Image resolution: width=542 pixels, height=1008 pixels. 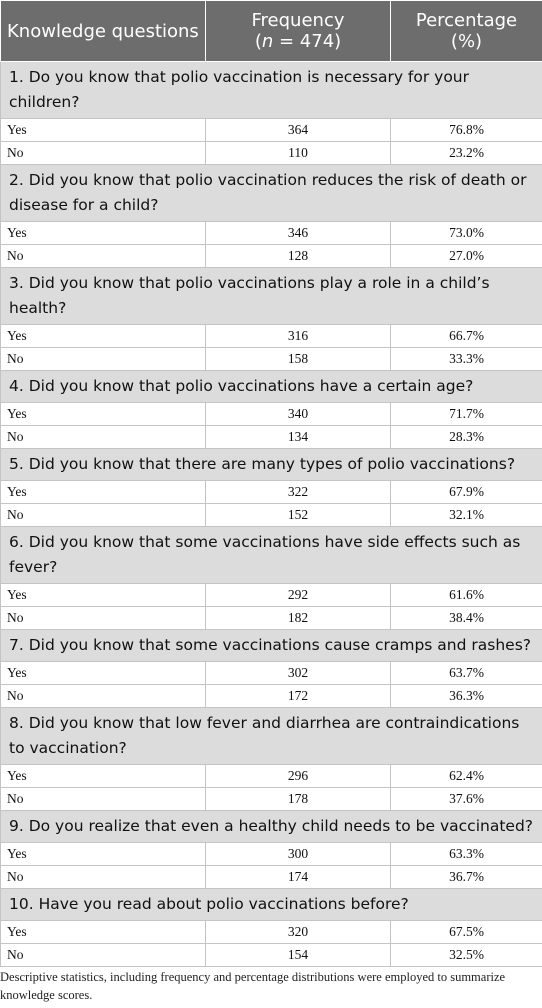 I want to click on answer-frequency: 322, so click(x=298, y=492).